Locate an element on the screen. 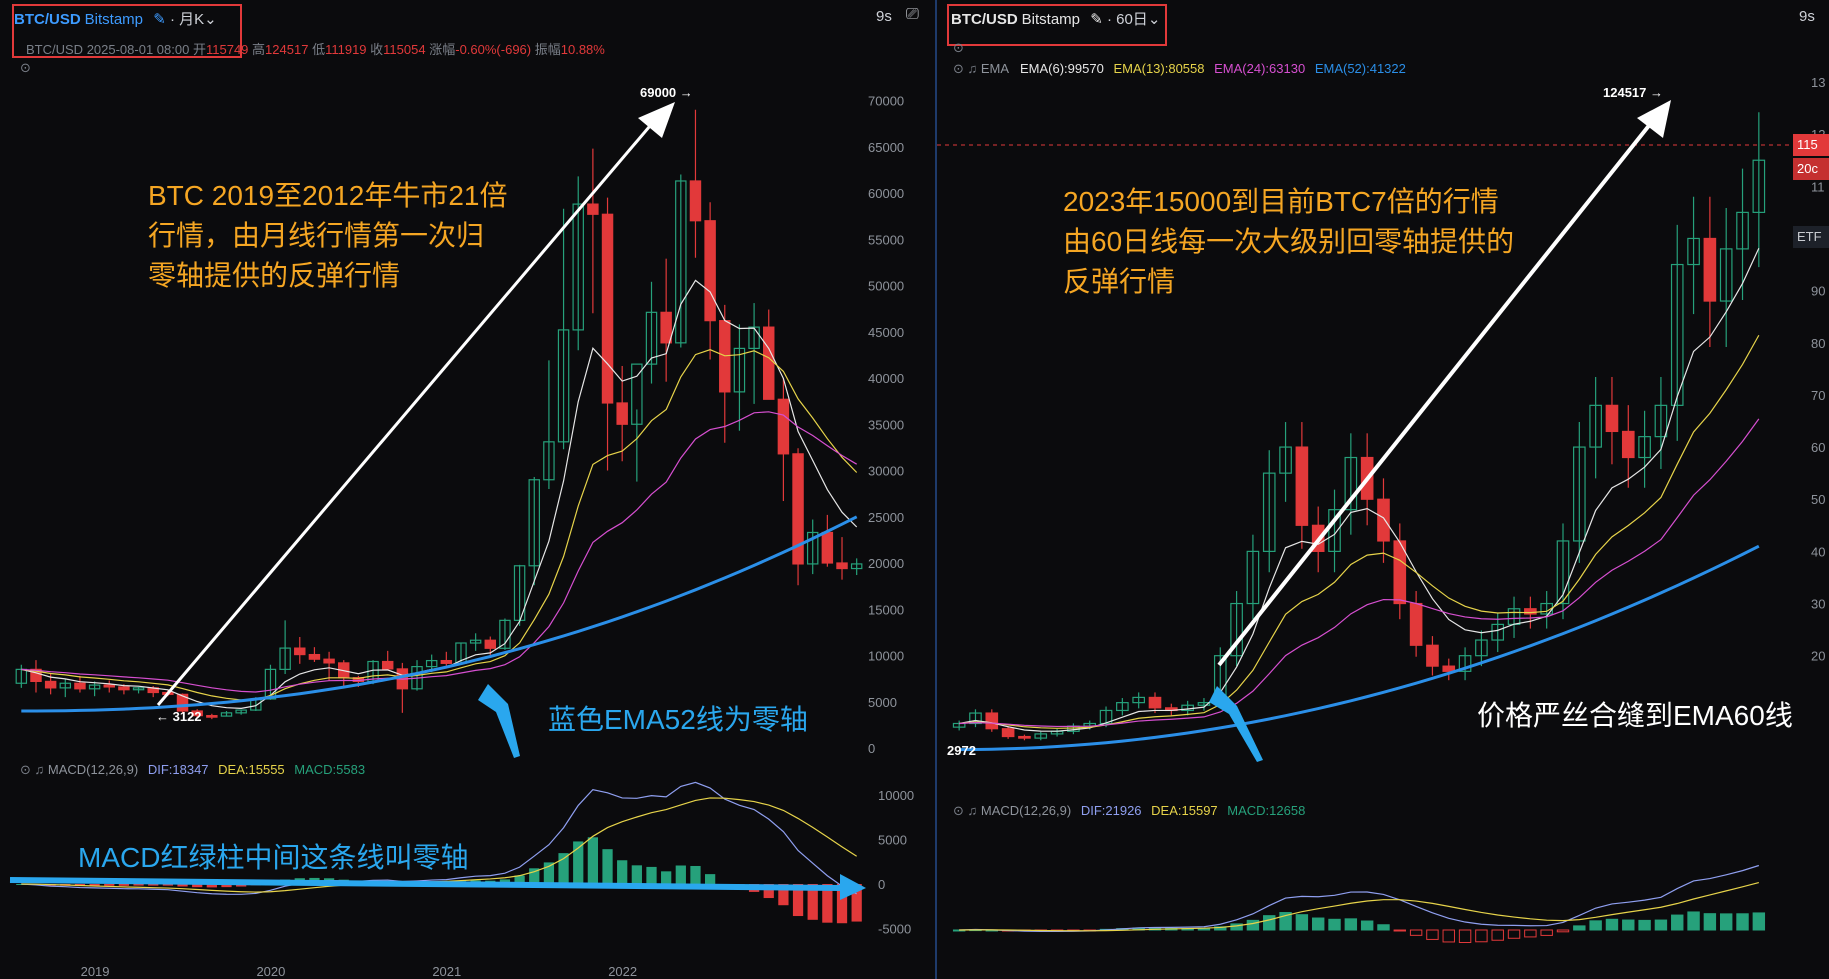  ohlc-open-label: 开 is located at coordinates (199, 49).